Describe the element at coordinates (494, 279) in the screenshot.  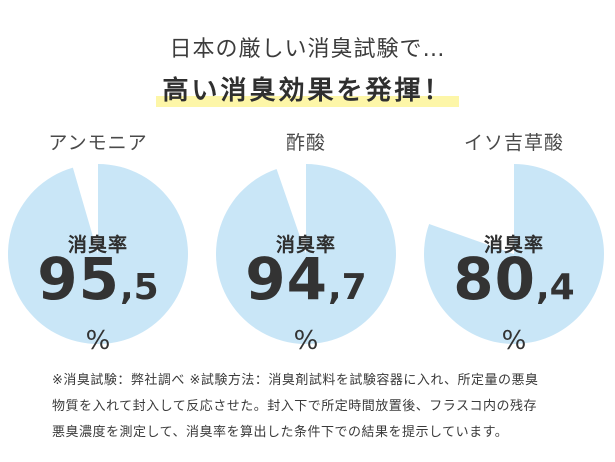
I see `rate-integer: 80` at that location.